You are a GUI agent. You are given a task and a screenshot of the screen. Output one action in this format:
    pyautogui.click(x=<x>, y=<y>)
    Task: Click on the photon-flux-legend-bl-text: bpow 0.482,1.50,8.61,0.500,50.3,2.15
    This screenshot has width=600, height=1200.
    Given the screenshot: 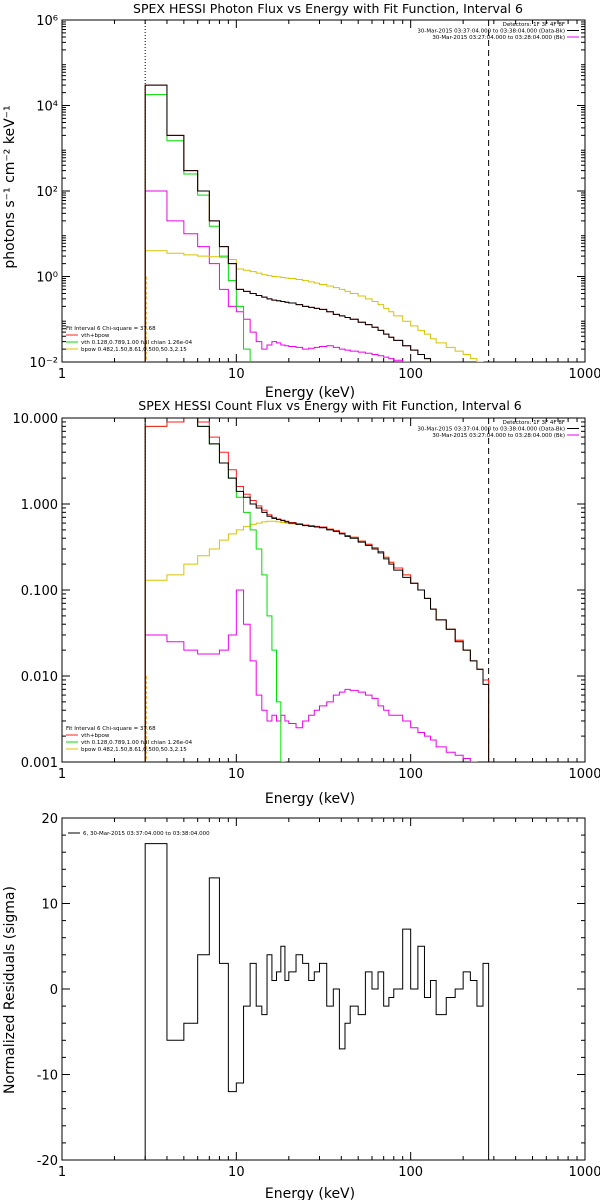 What is the action you would take?
    pyautogui.click(x=134, y=350)
    